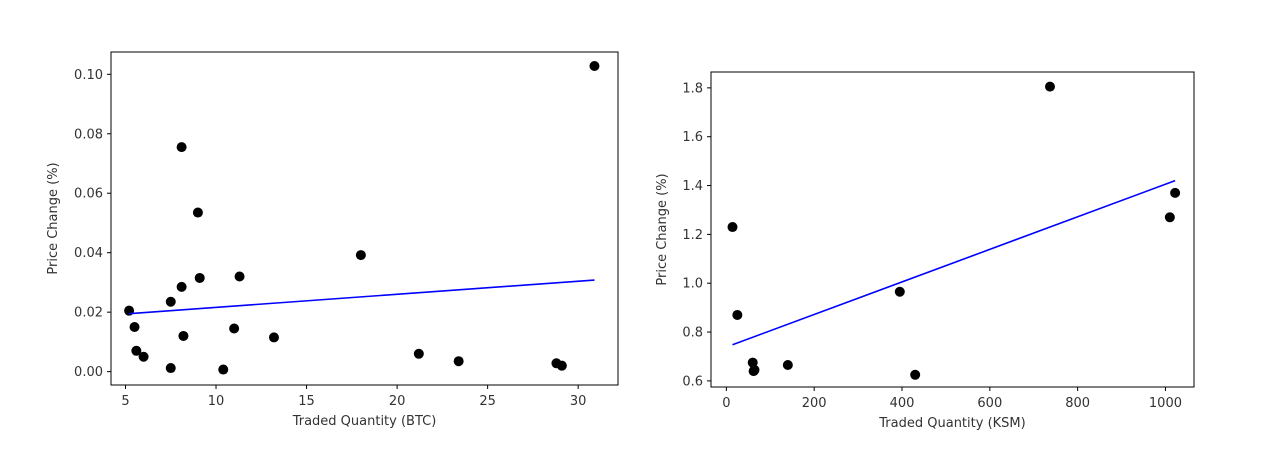 This screenshot has height=472, width=1286. What do you see at coordinates (692, 137) in the screenshot?
I see `y-tick-label: 1.6` at bounding box center [692, 137].